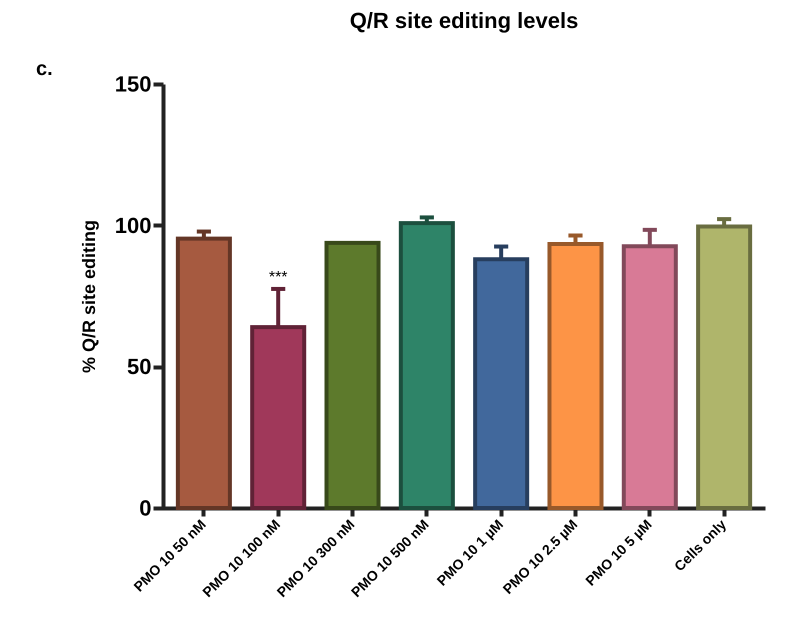 This screenshot has height=619, width=794. I want to click on y-axis-title: % Q/R site editing, so click(88, 297).